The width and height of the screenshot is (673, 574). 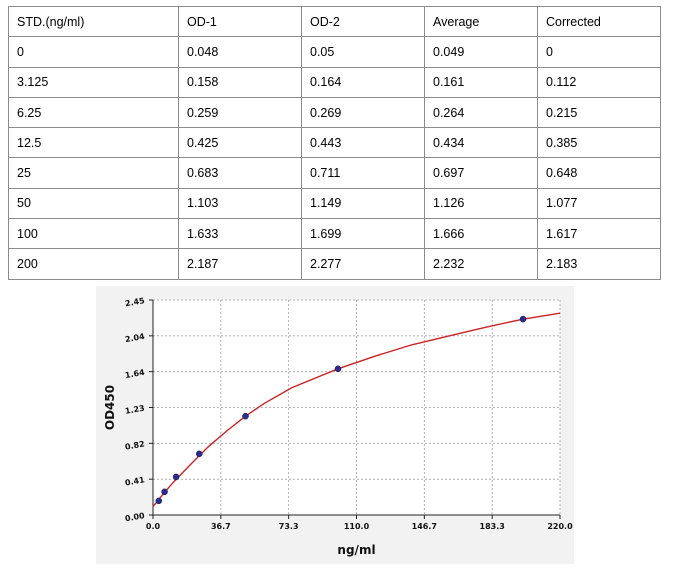 What do you see at coordinates (93, 264) in the screenshot?
I see `table-cell: 200` at bounding box center [93, 264].